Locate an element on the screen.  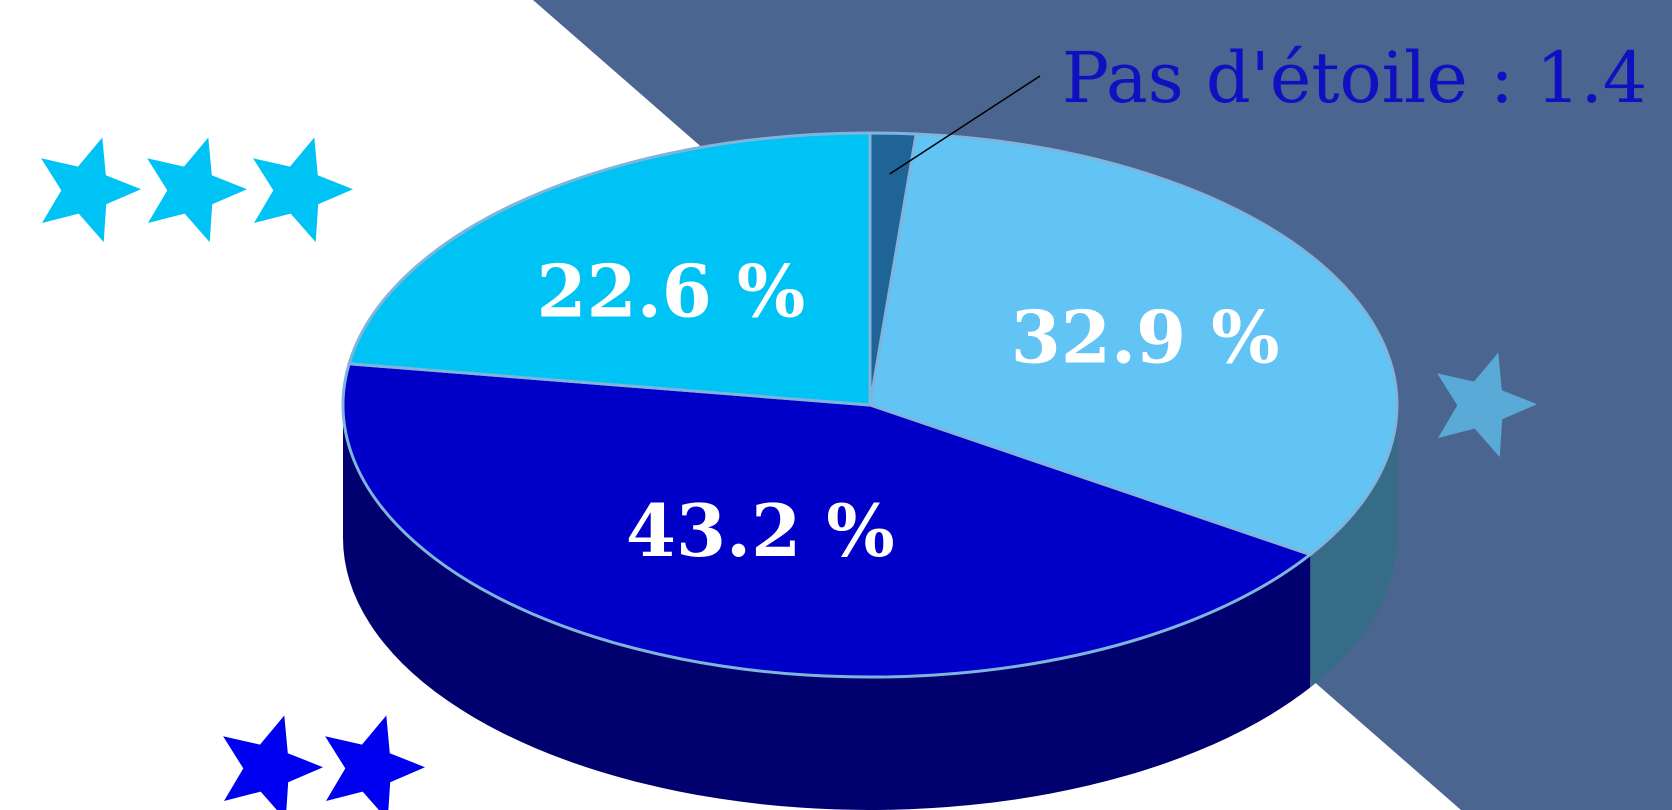
slice is located at coordinates (609, 269).